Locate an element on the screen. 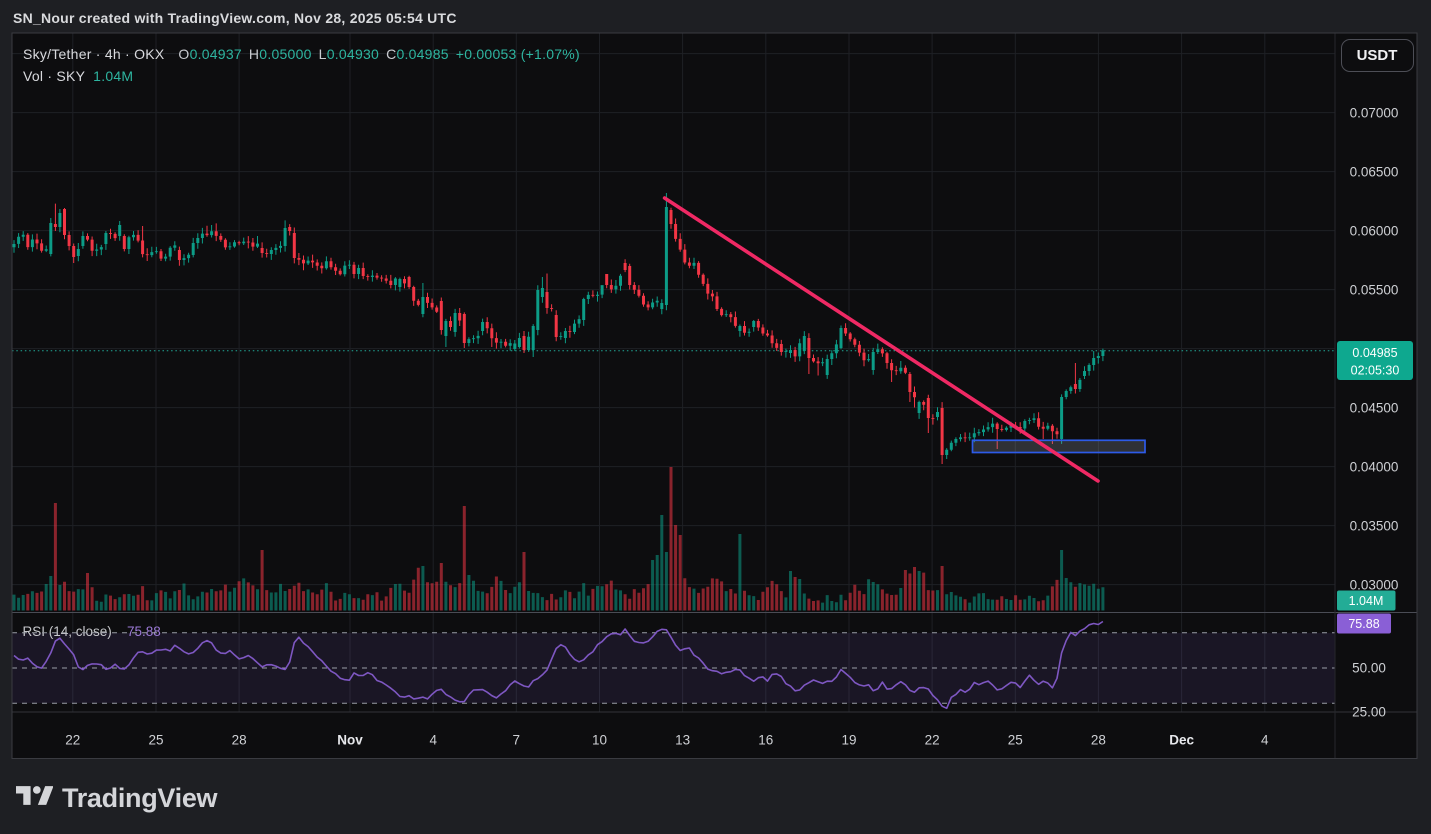 This screenshot has height=834, width=1431. svg-text: 10 is located at coordinates (599, 740).